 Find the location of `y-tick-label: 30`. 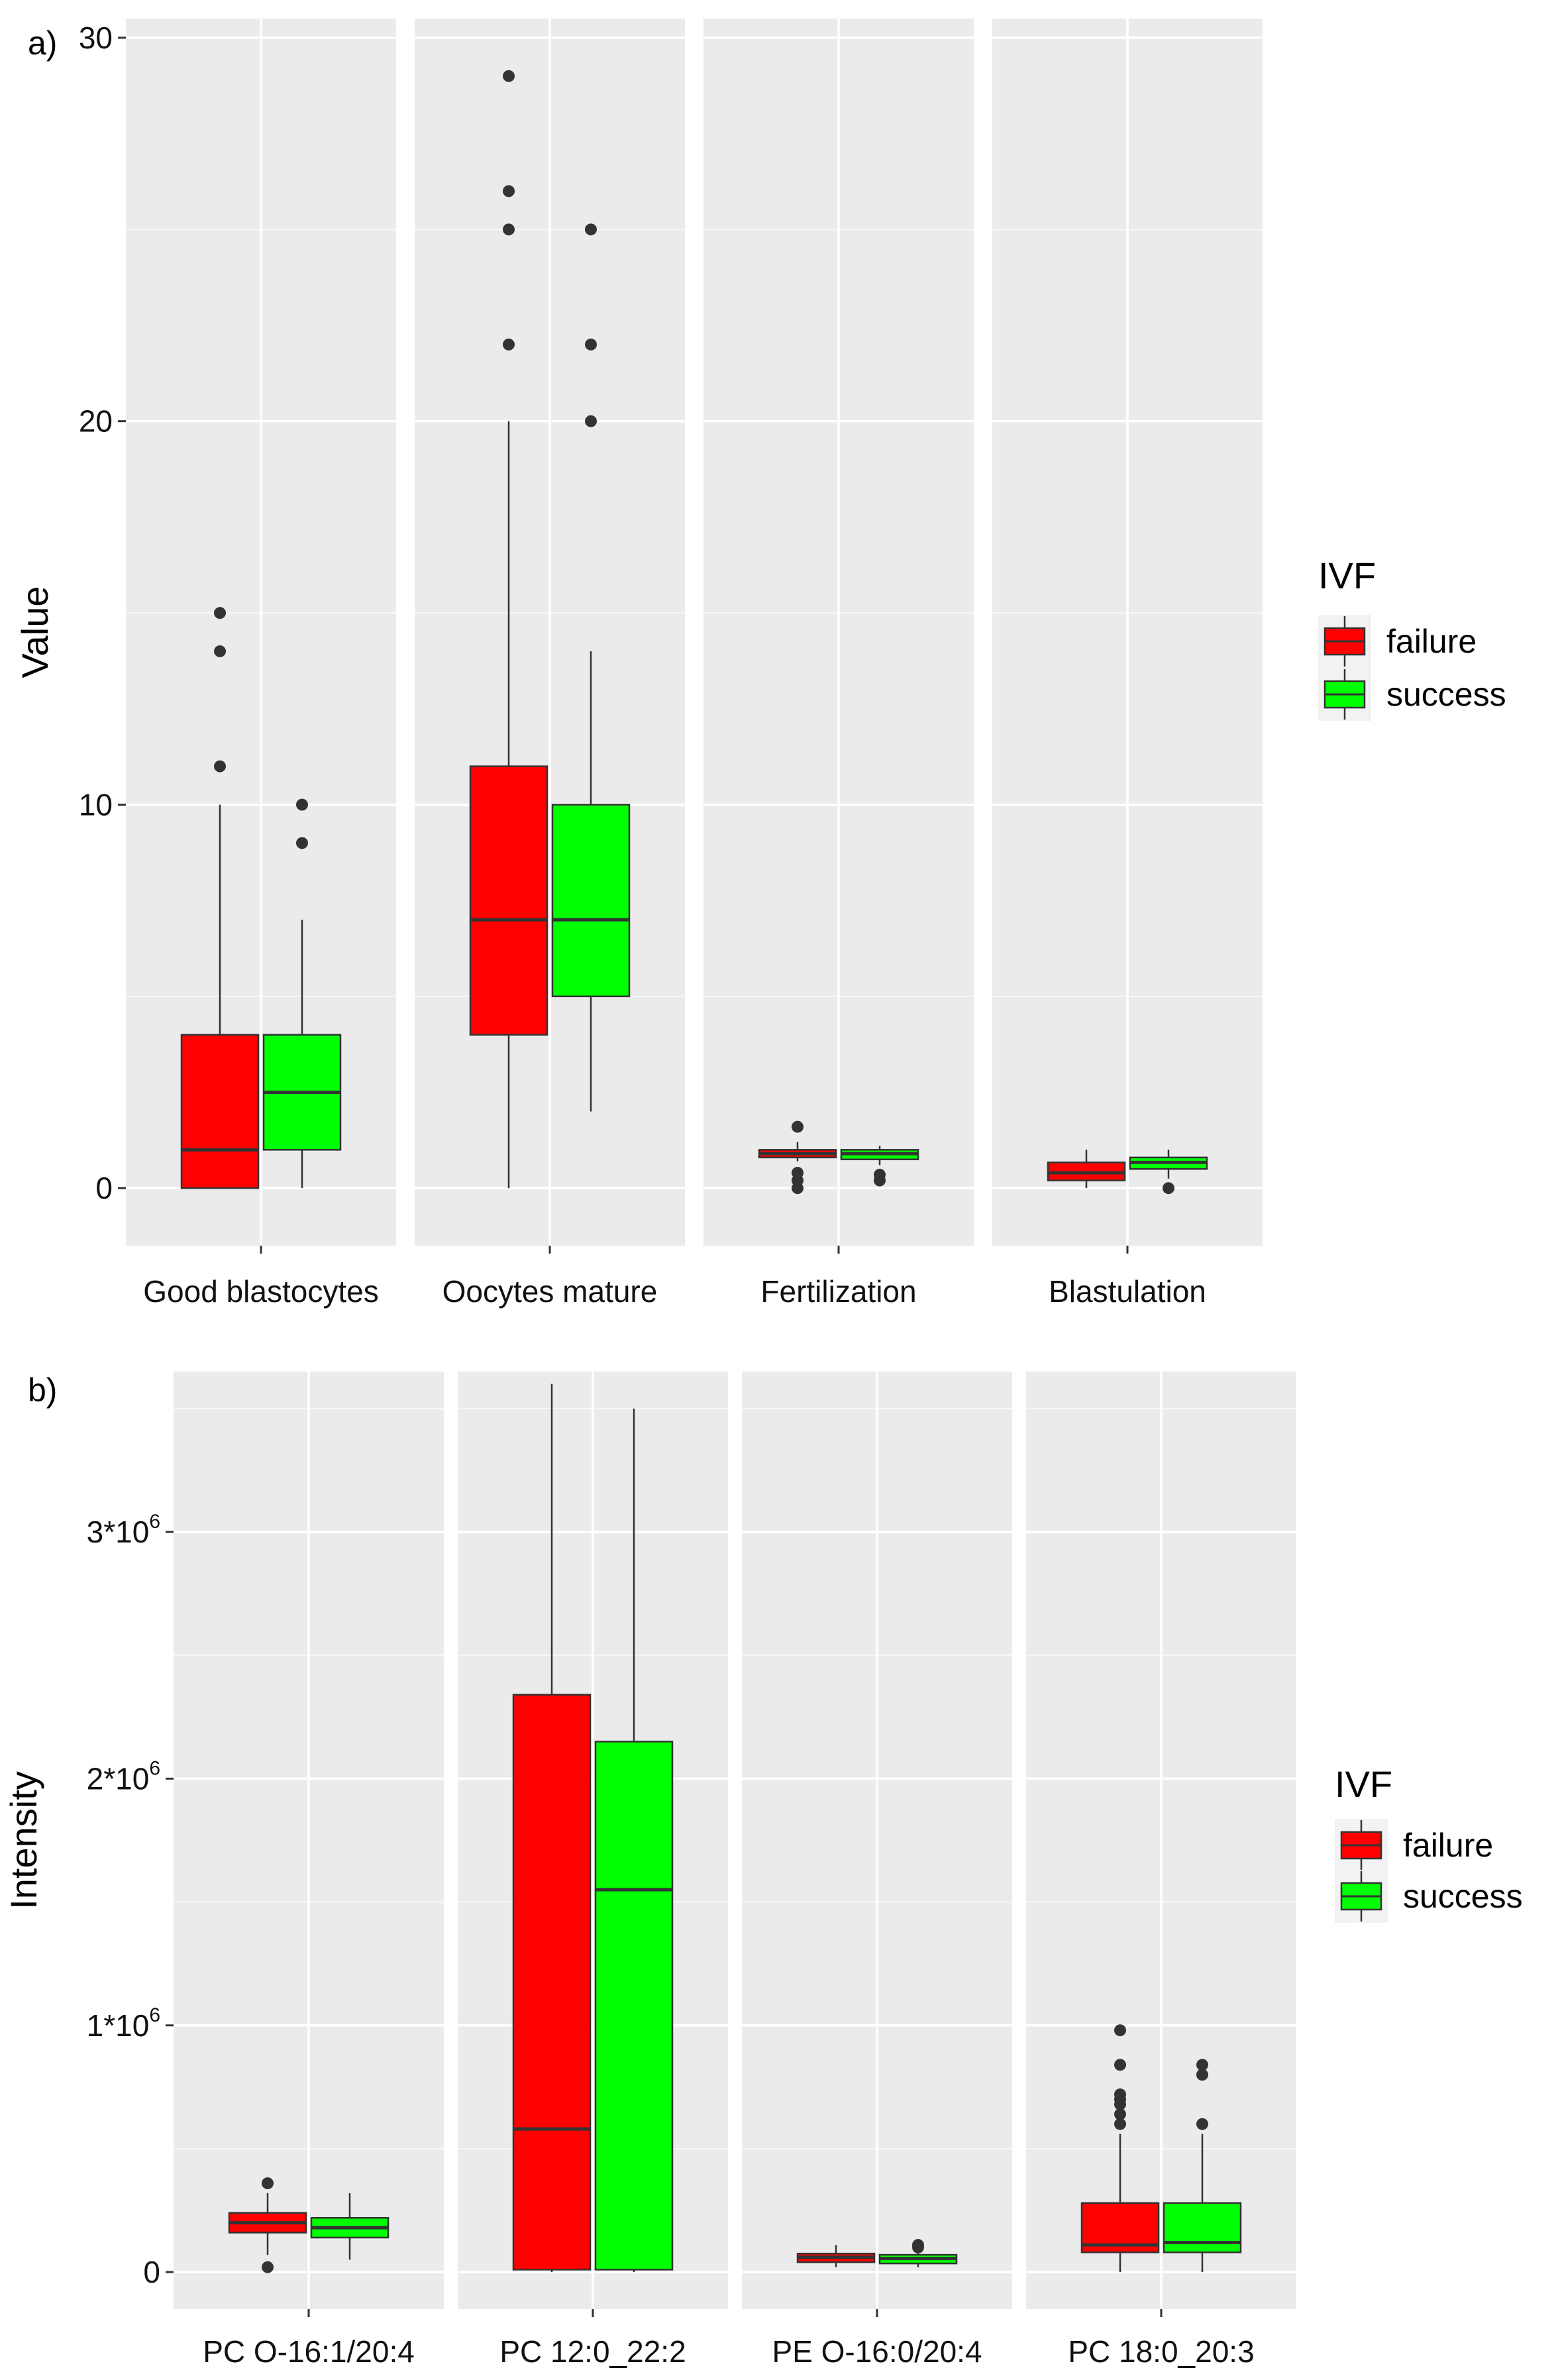

y-tick-label: 30 is located at coordinates (96, 38).